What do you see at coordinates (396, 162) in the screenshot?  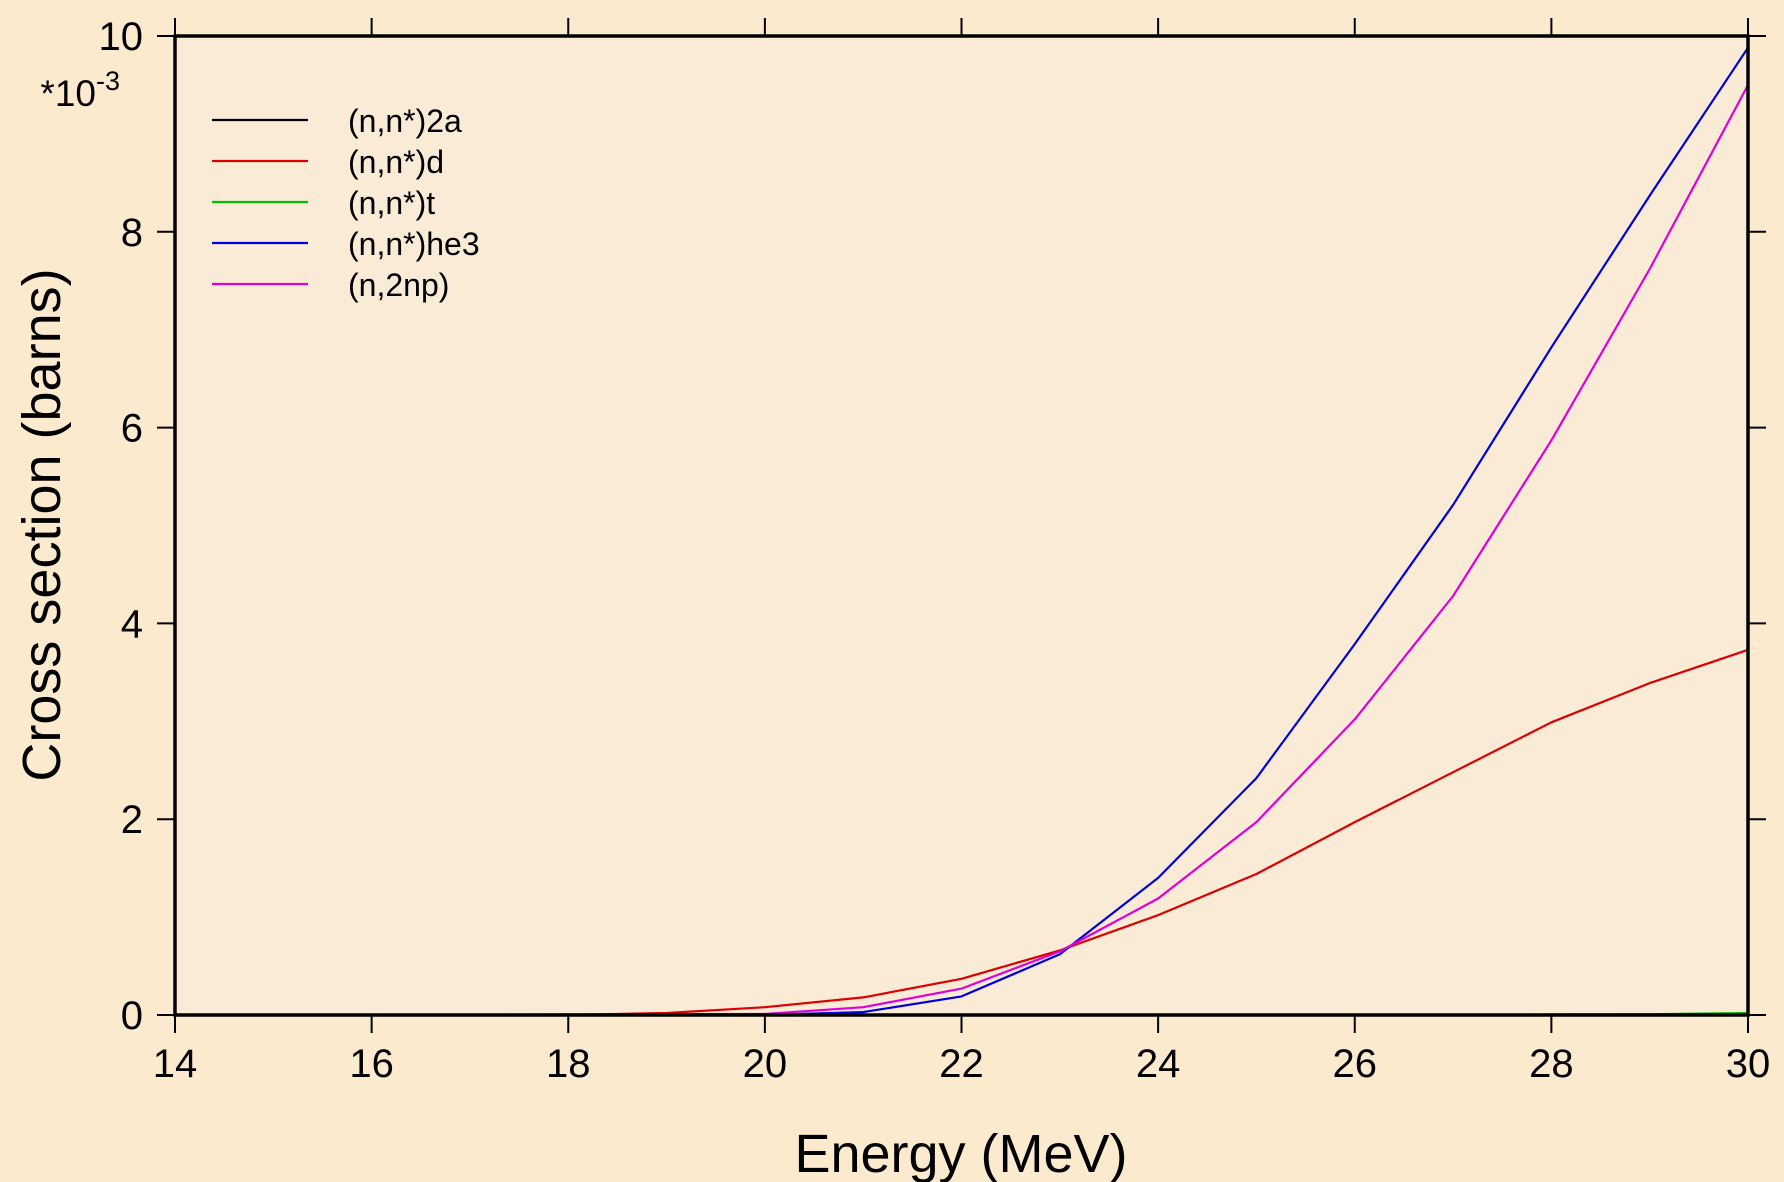 I see `legend-label: (n,n*)d` at bounding box center [396, 162].